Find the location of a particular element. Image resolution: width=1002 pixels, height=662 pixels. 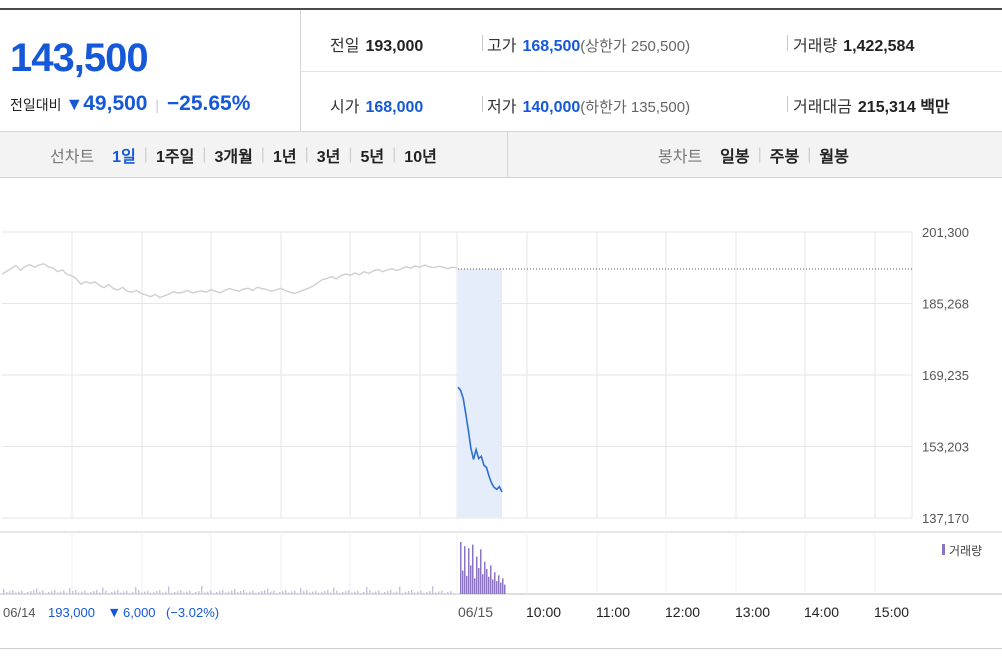

change-rate: −25.65% is located at coordinates (208, 103).